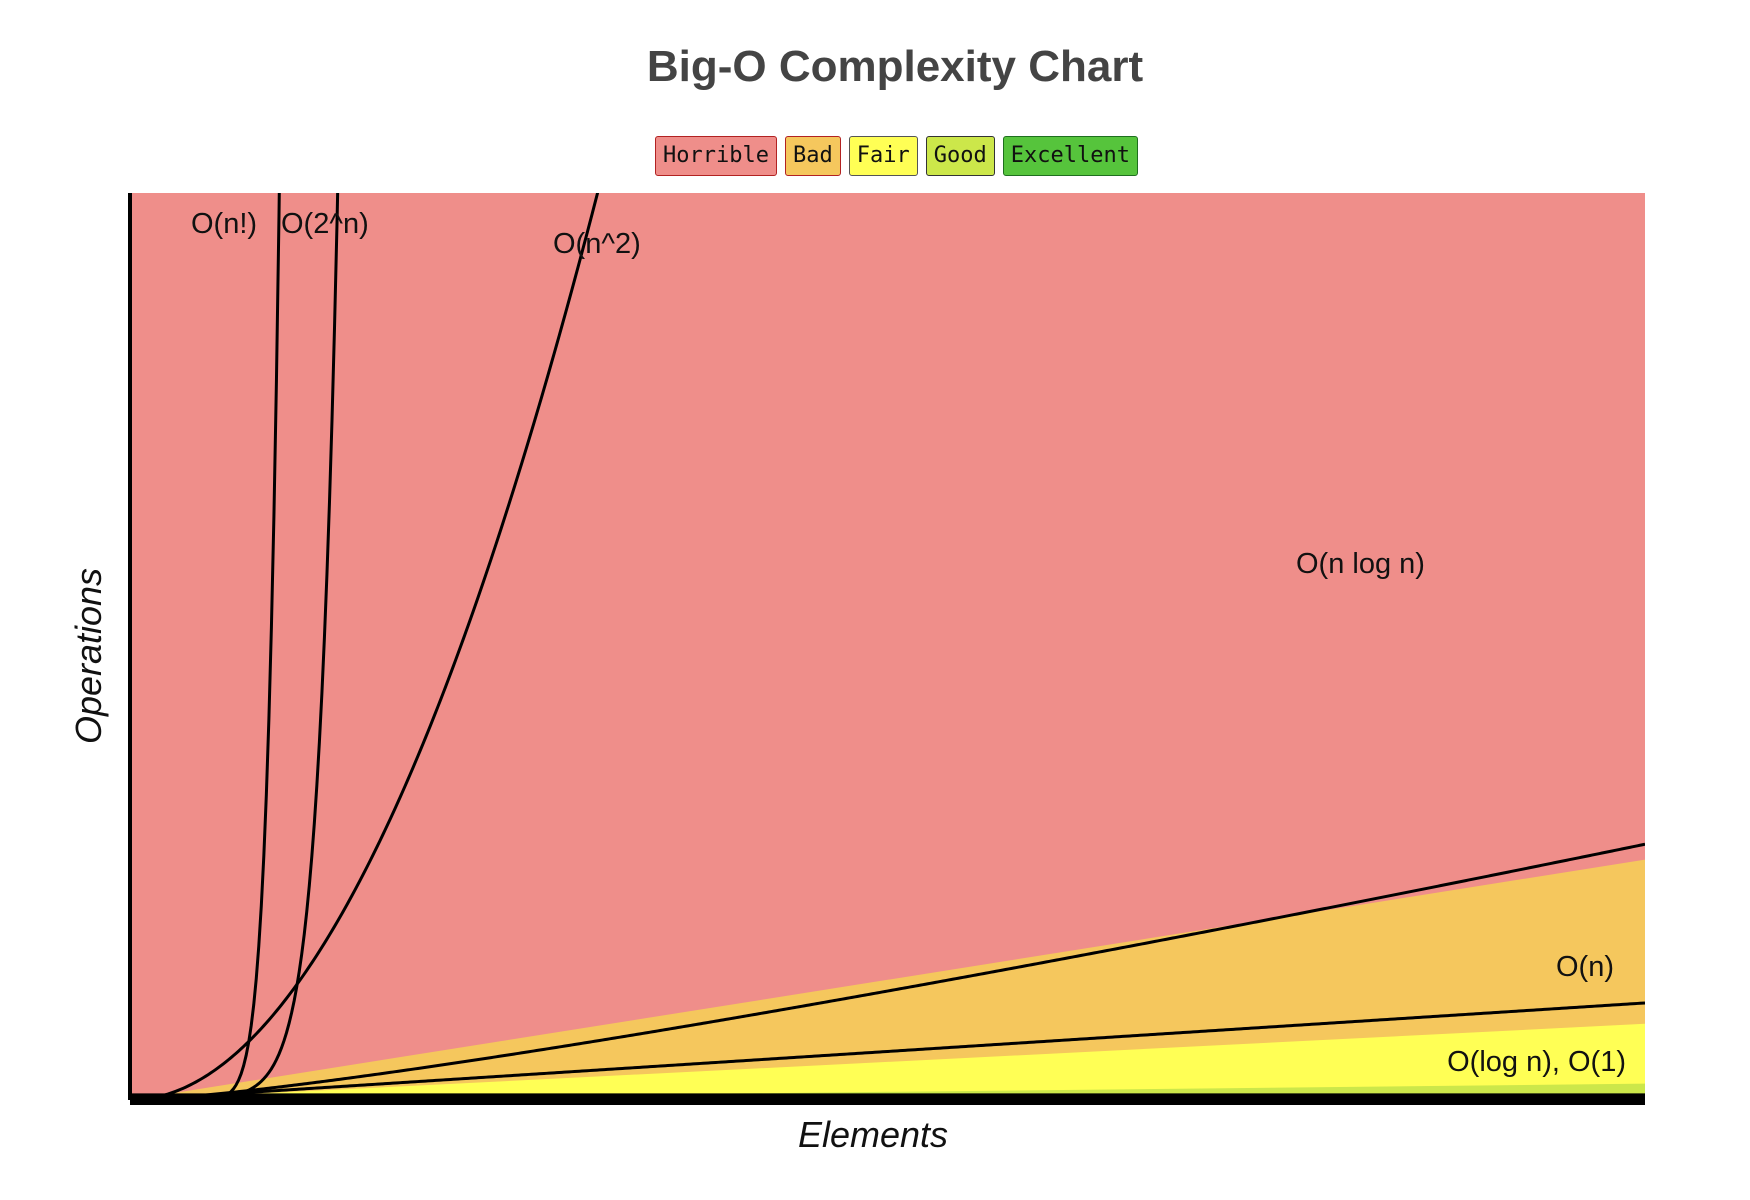 The height and width of the screenshot is (1200, 1750). I want to click on legend-bad: Bad, so click(813, 156).